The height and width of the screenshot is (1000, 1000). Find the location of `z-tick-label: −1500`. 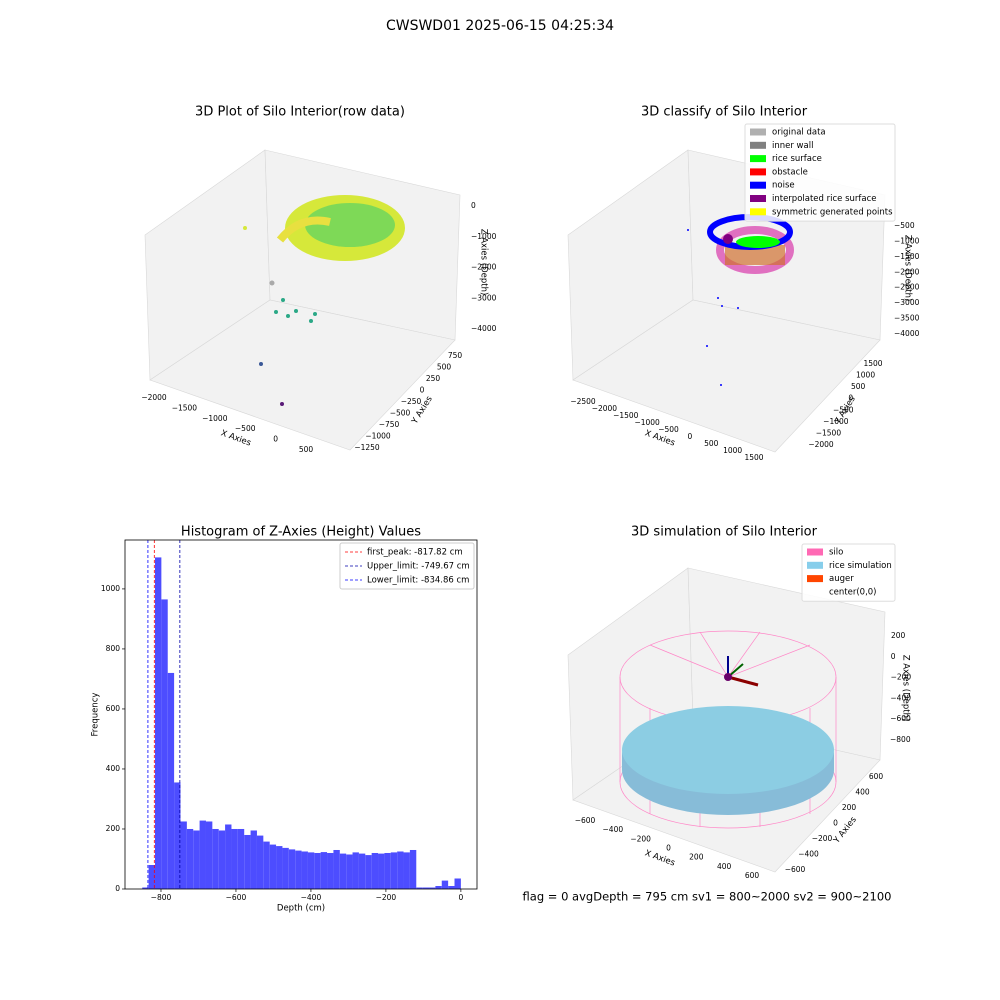

z-tick-label: −1500 is located at coordinates (907, 256).